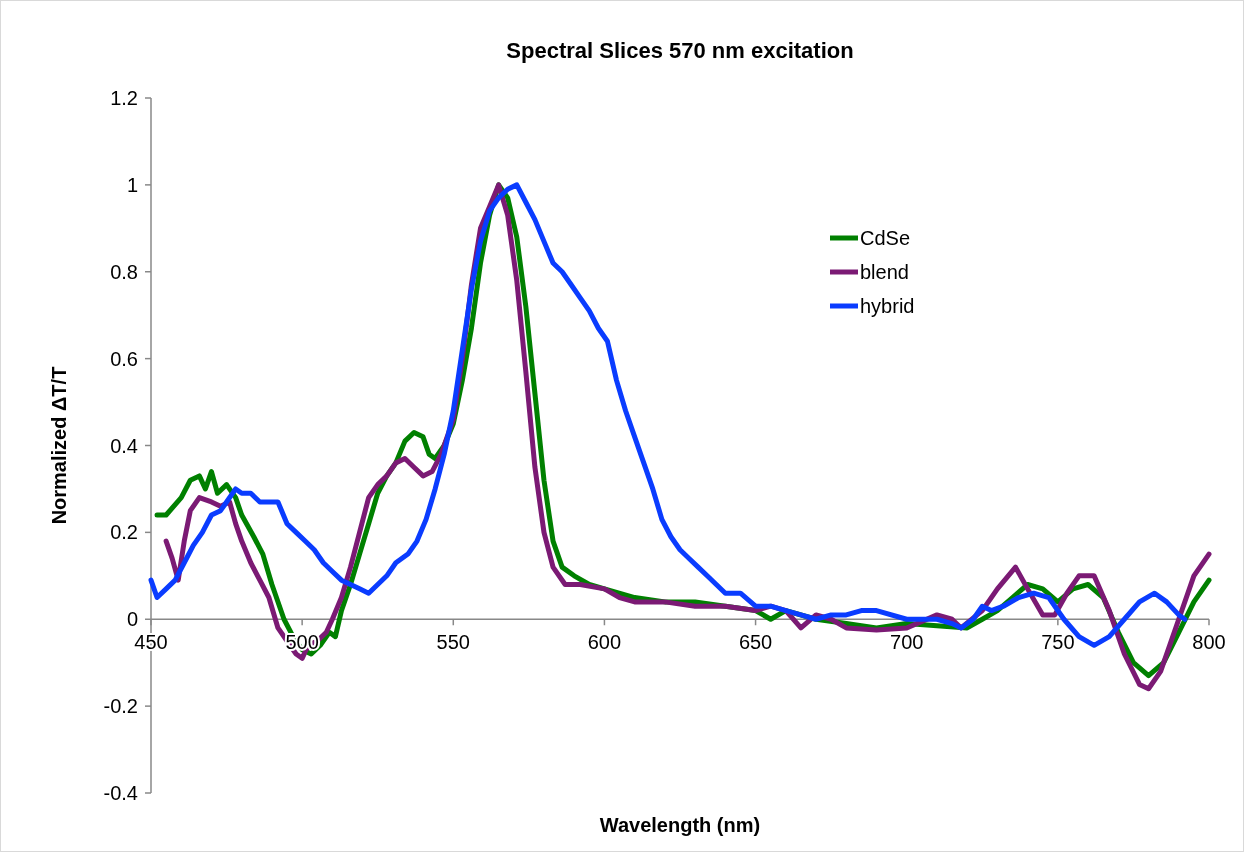  I want to click on x-tick-label: 600, so click(604, 642).